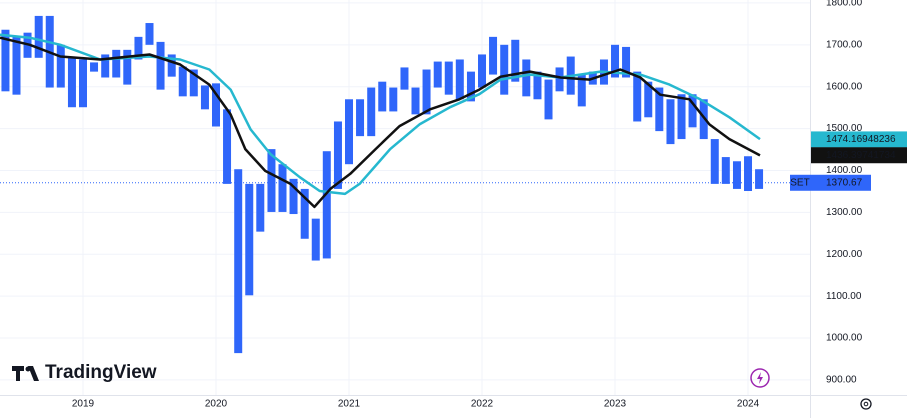  Describe the element at coordinates (615, 404) in the screenshot. I see `x-tick-label: 2023` at that location.